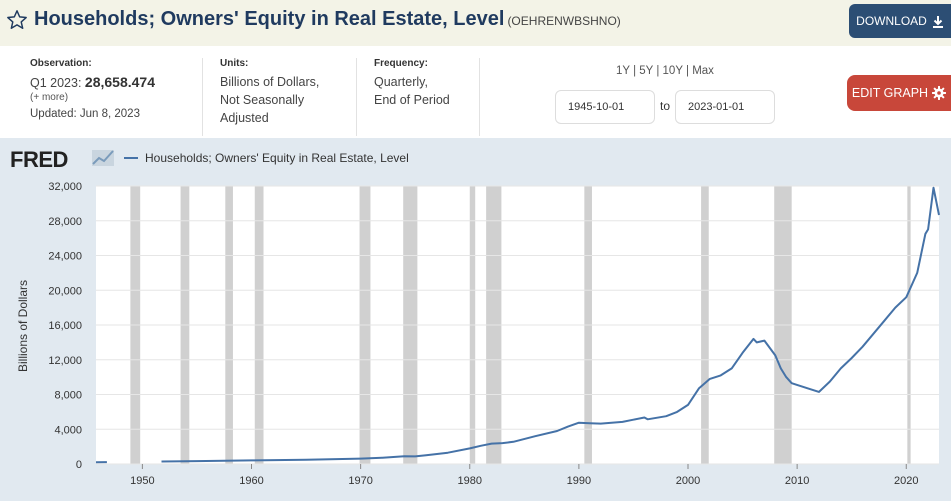 Image resolution: width=951 pixels, height=501 pixels. Describe the element at coordinates (605, 107) in the screenshot. I see `start-date-input: 1945-10-01` at that location.